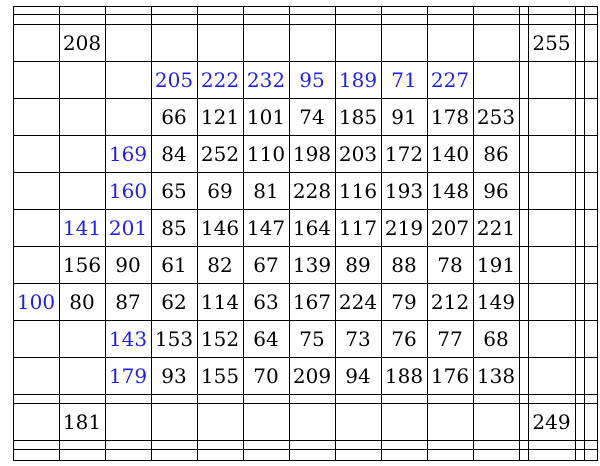 The image size is (600, 466). Describe the element at coordinates (450, 153) in the screenshot. I see `grid-cell: 140` at that location.